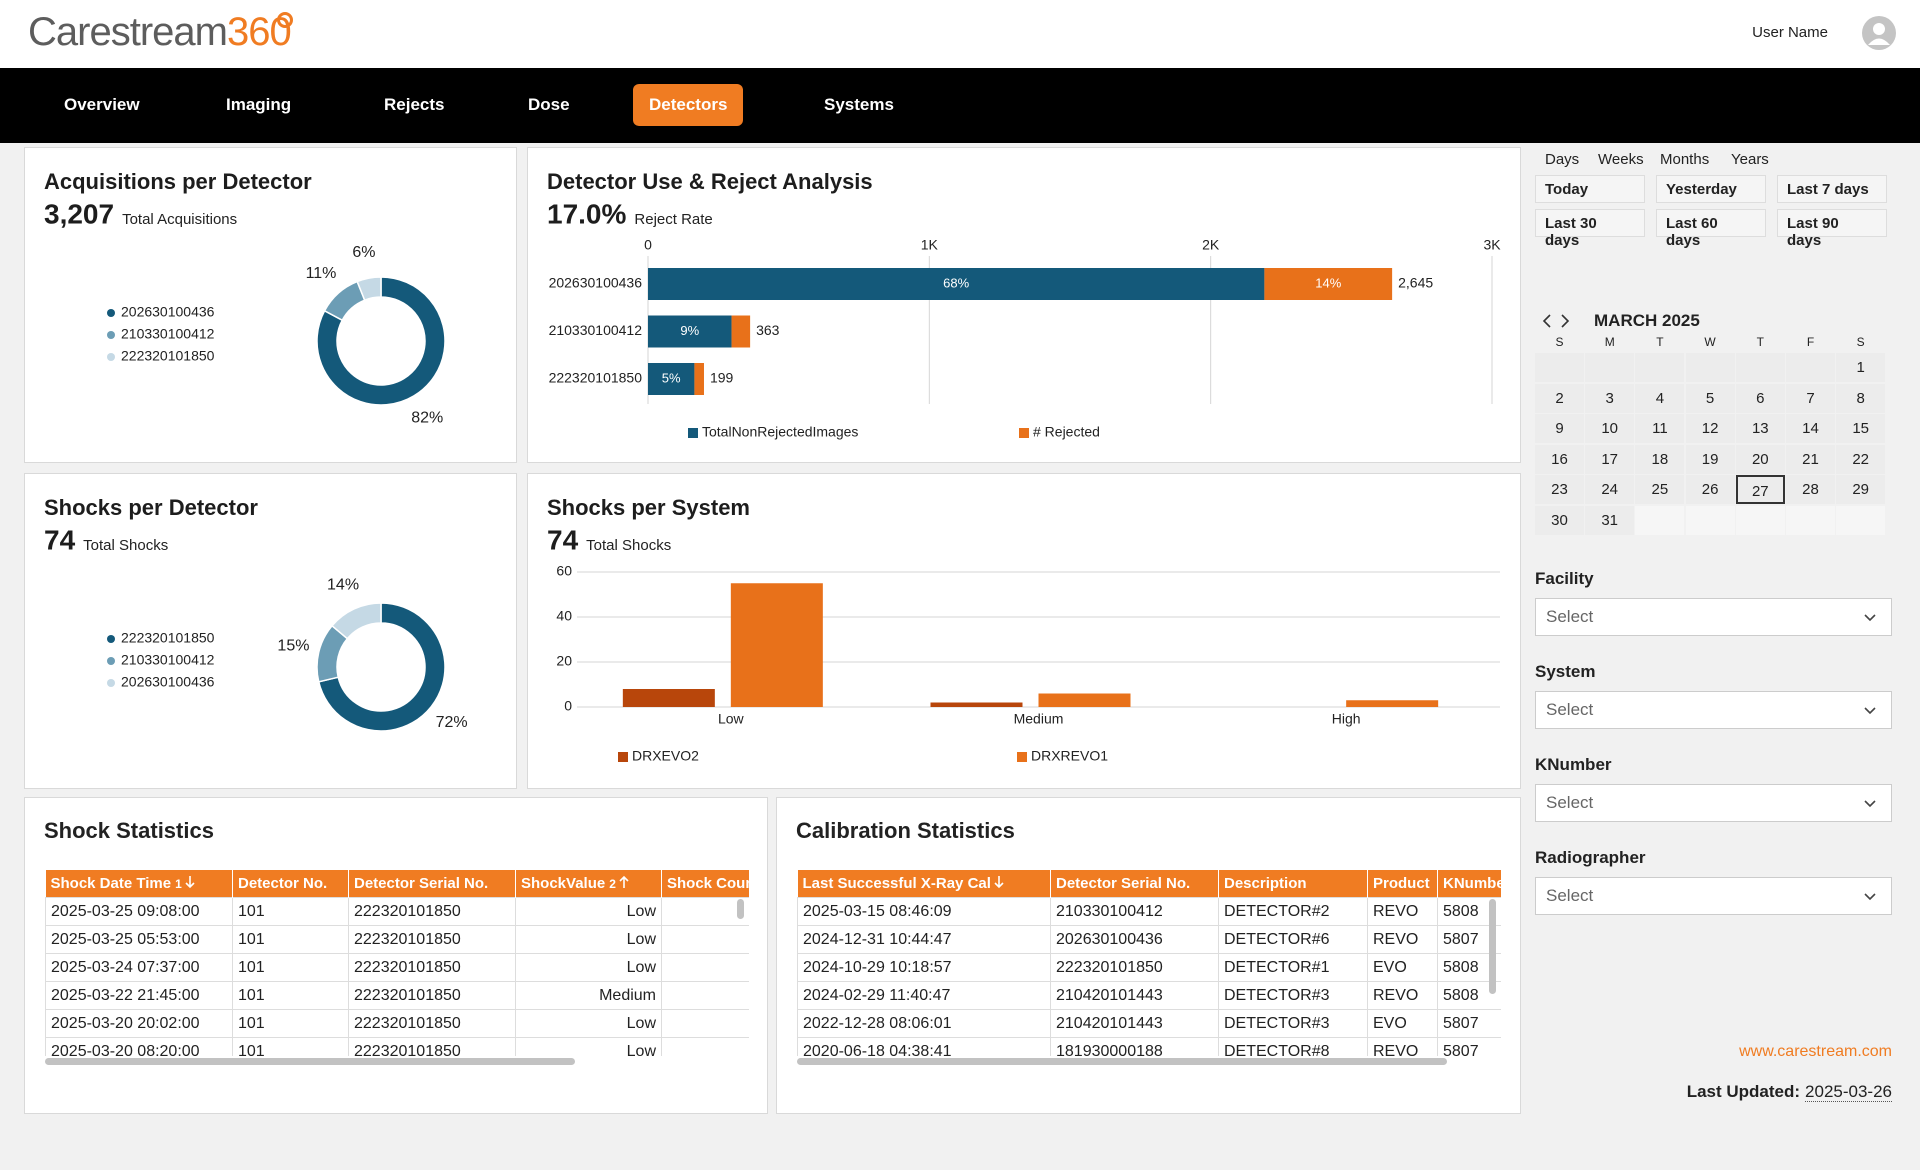 The height and width of the screenshot is (1170, 1920). I want to click on period-tab: Weeks, so click(1621, 159).